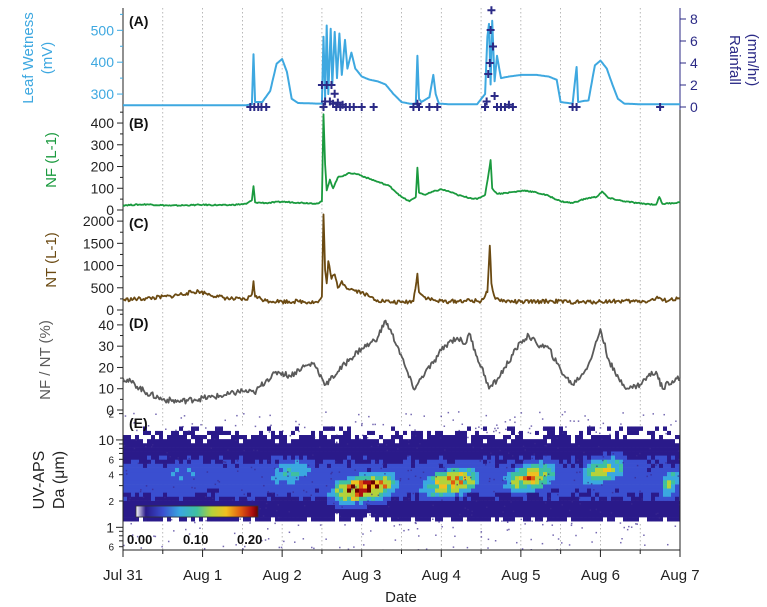 The width and height of the screenshot is (767, 607). I want to click on panel-label: (D), so click(138, 323).